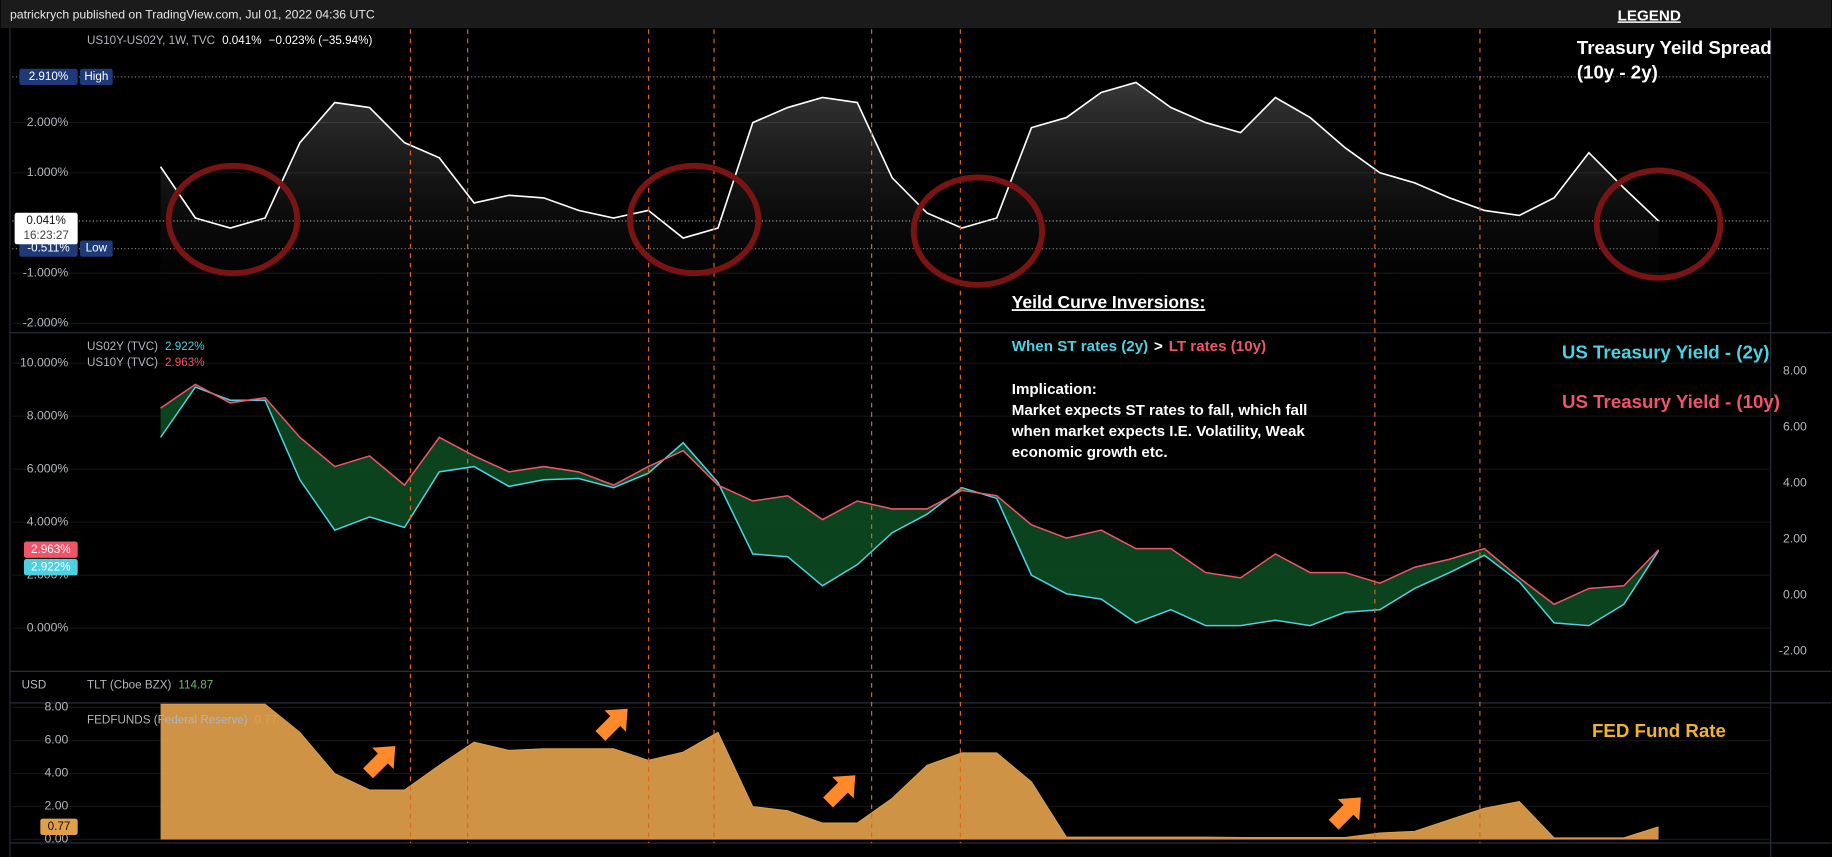 Image resolution: width=1832 pixels, height=857 pixels. Describe the element at coordinates (195, 684) in the screenshot. I see `last-value: 114.87` at that location.